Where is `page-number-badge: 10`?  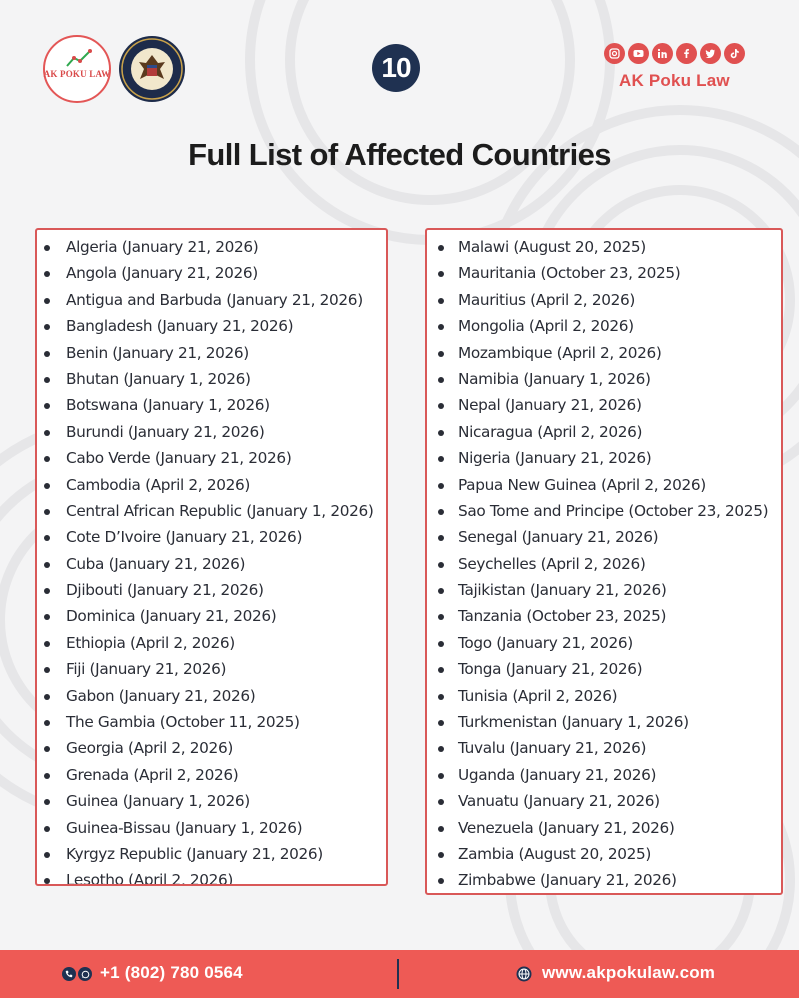 page-number-badge: 10 is located at coordinates (396, 68).